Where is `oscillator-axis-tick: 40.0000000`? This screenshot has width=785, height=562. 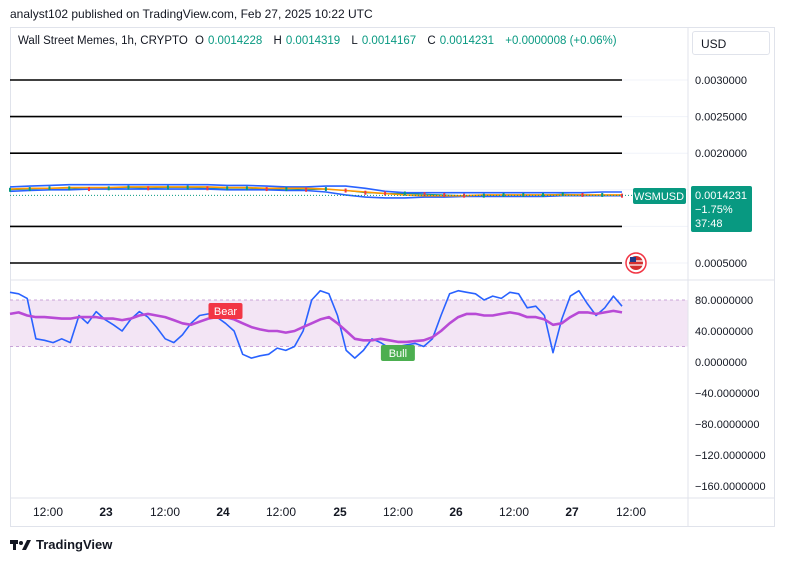 oscillator-axis-tick: 40.0000000 is located at coordinates (724, 332).